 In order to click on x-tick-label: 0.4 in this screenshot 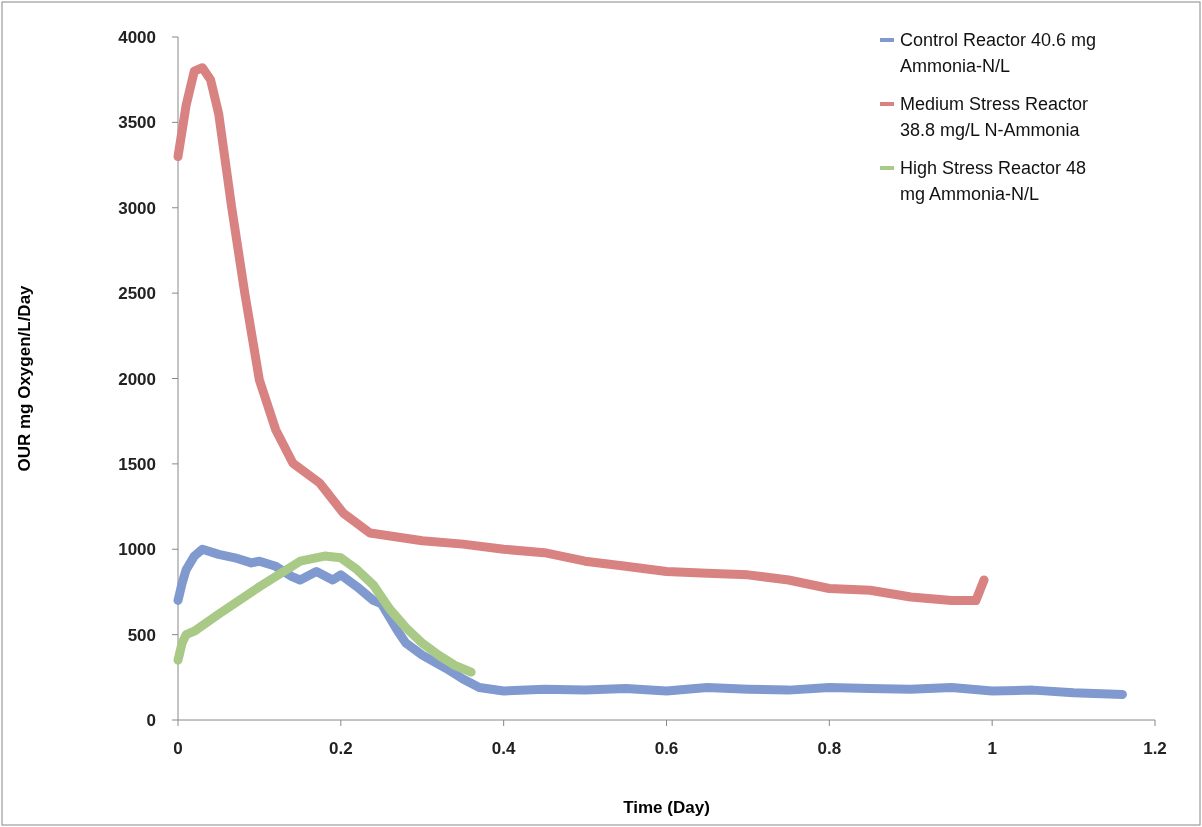, I will do `click(504, 748)`.